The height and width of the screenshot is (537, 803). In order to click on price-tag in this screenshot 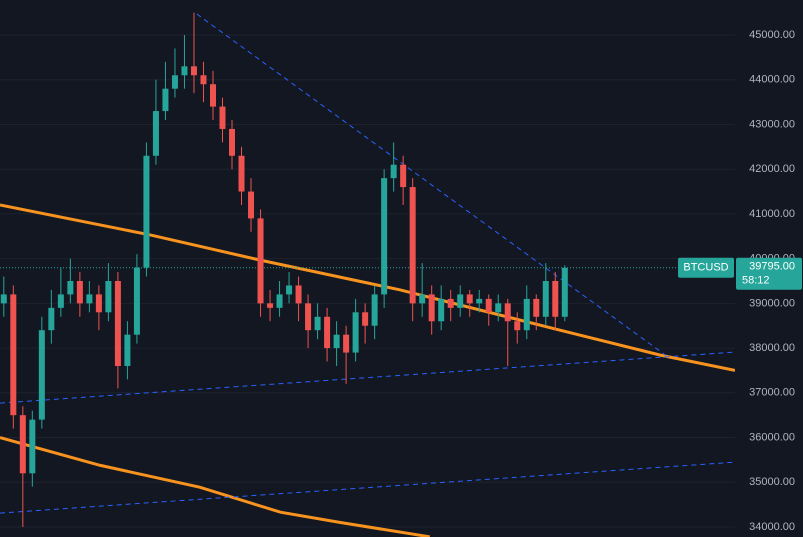, I will do `click(769, 273)`.